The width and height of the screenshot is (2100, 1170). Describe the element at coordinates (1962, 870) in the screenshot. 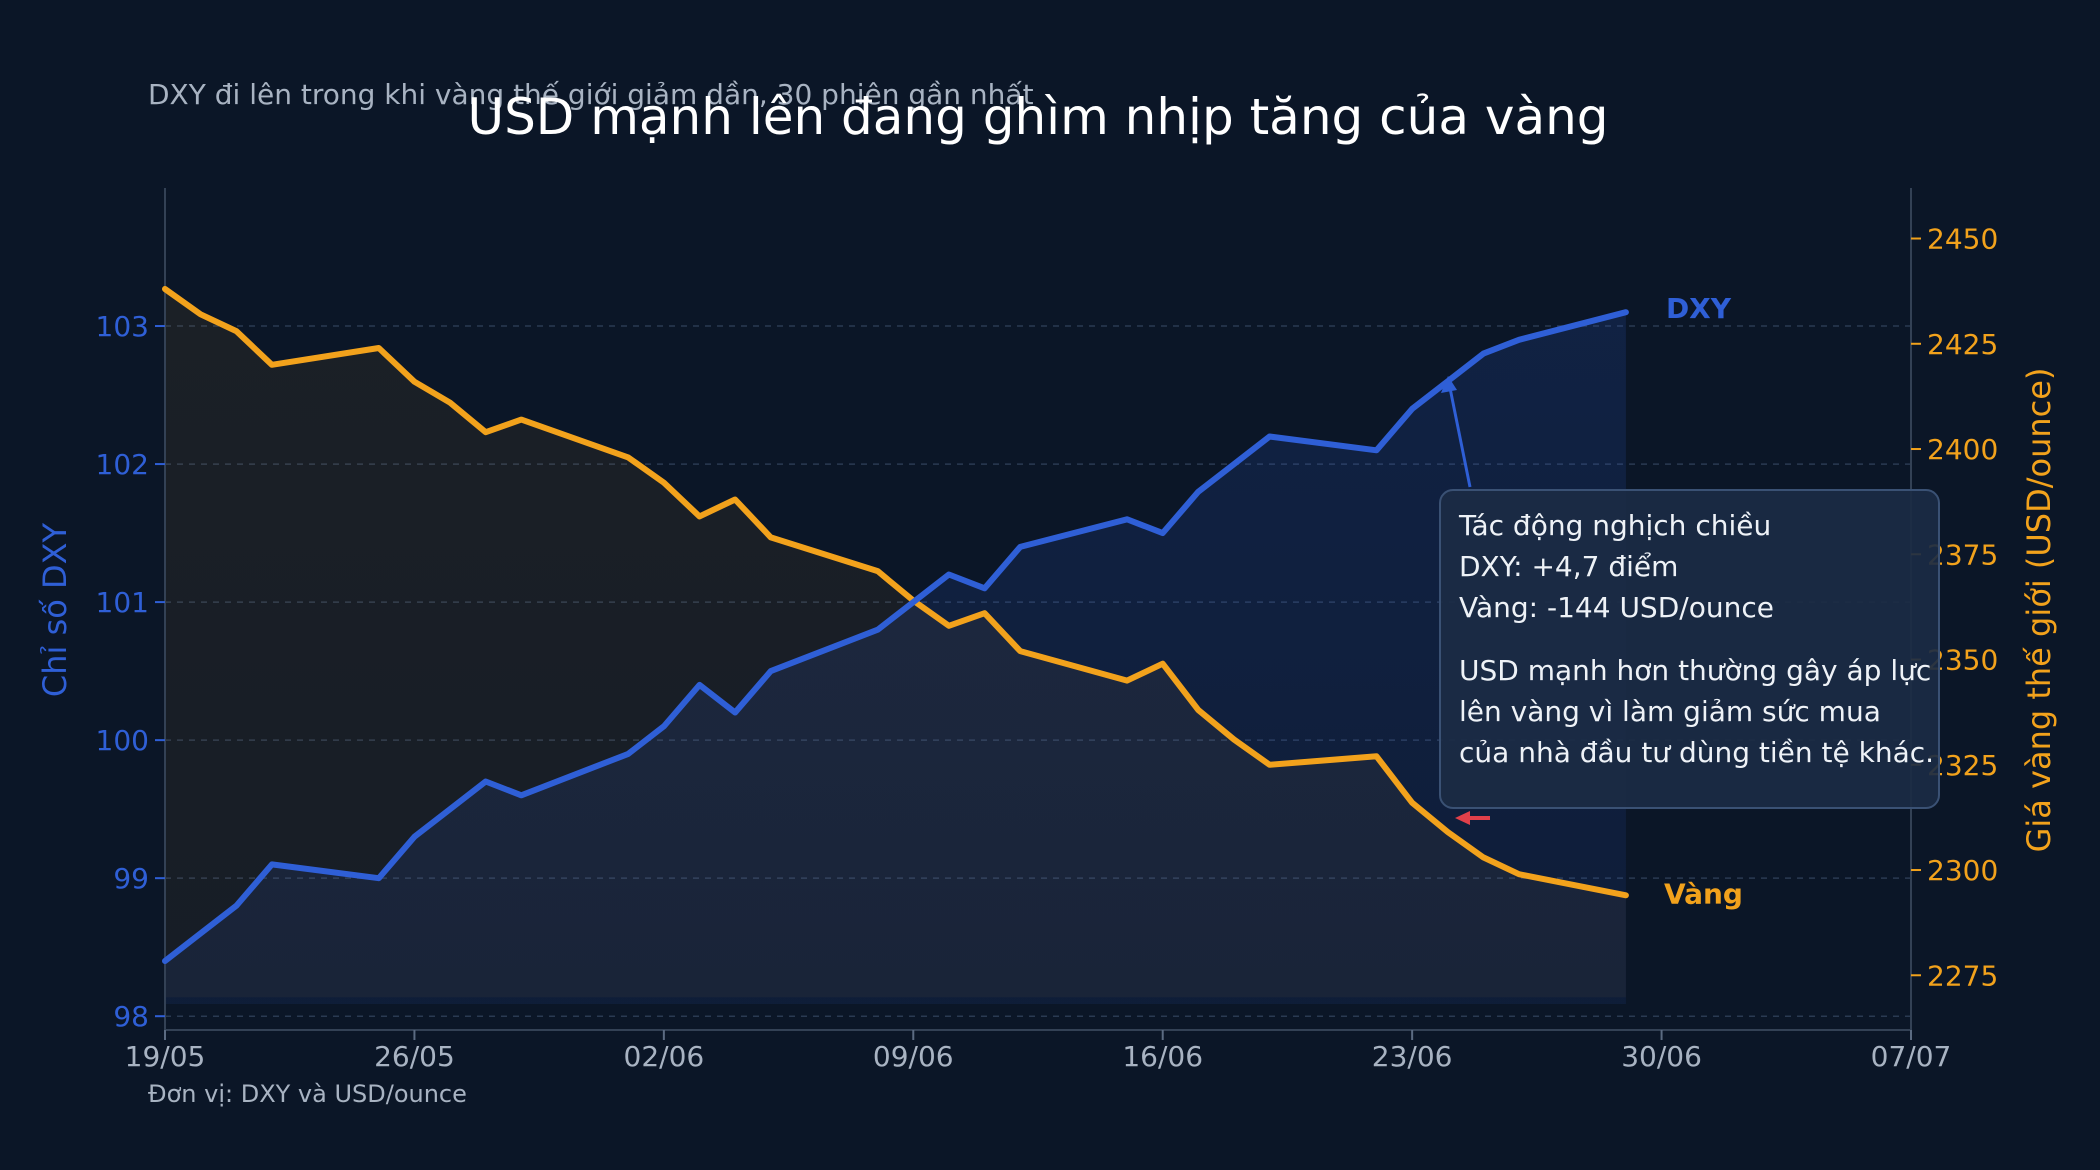

I see `right-tick-label: 2300` at that location.